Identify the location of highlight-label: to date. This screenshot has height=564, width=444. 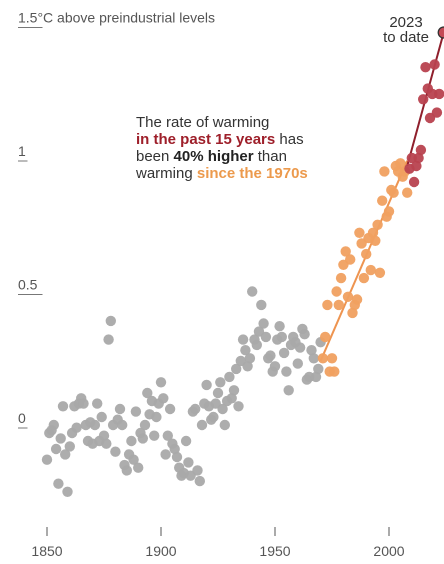
(406, 37).